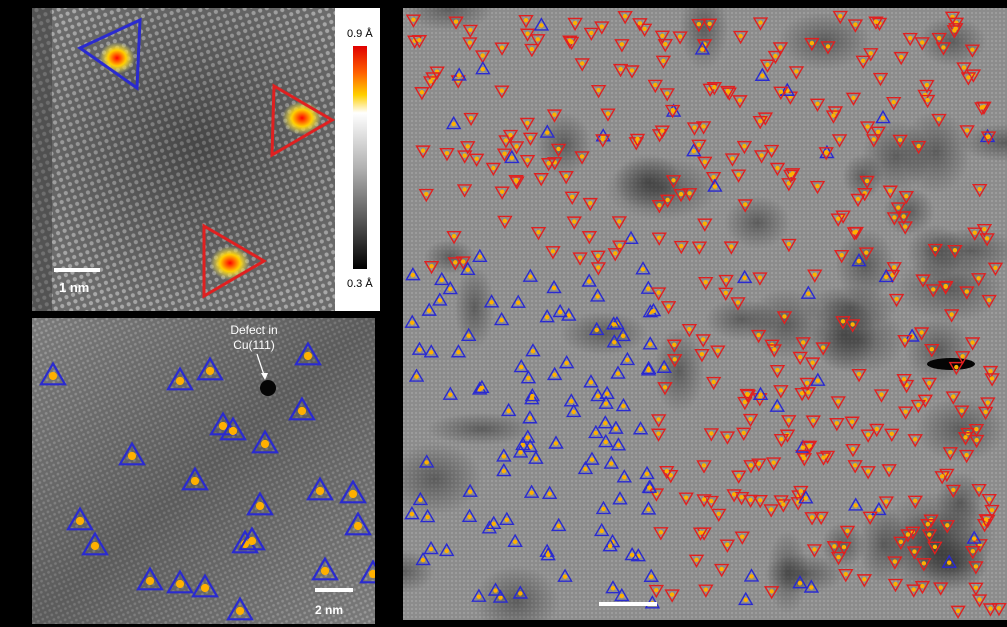 The image size is (1007, 627). Describe the element at coordinates (329, 610) in the screenshot. I see `scale-bar-label-b: 2 nm` at that location.